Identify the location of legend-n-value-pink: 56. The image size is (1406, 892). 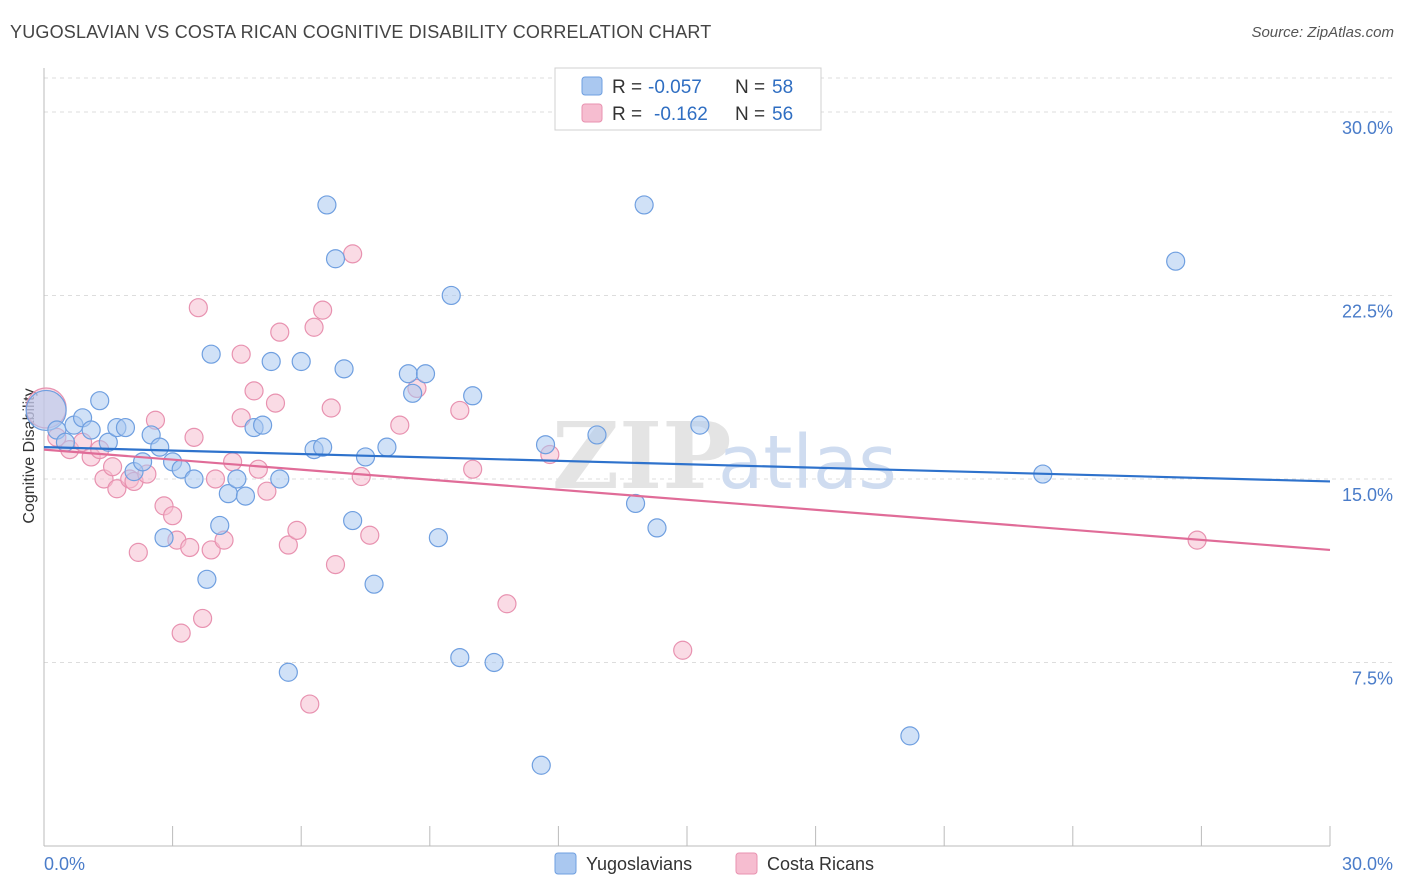
(782, 114).